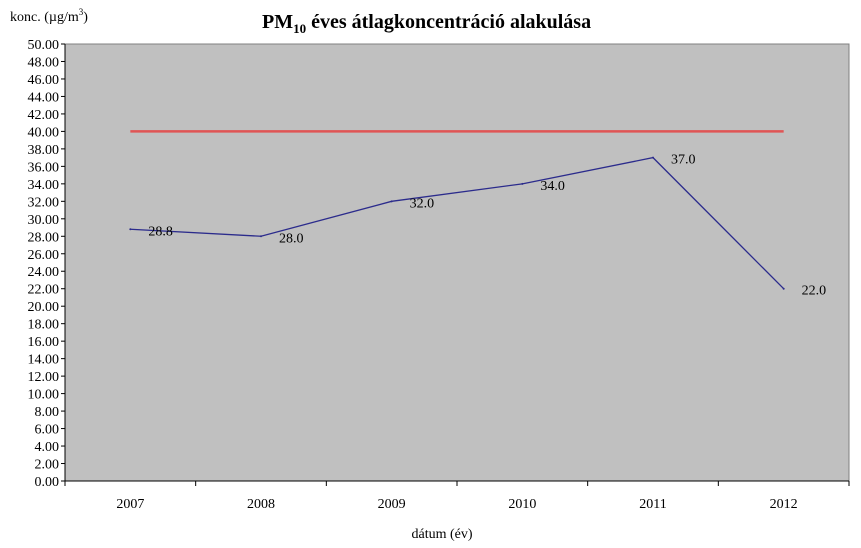 The image size is (861, 548). Describe the element at coordinates (47, 447) in the screenshot. I see `y-tick-label: 4.00` at that location.